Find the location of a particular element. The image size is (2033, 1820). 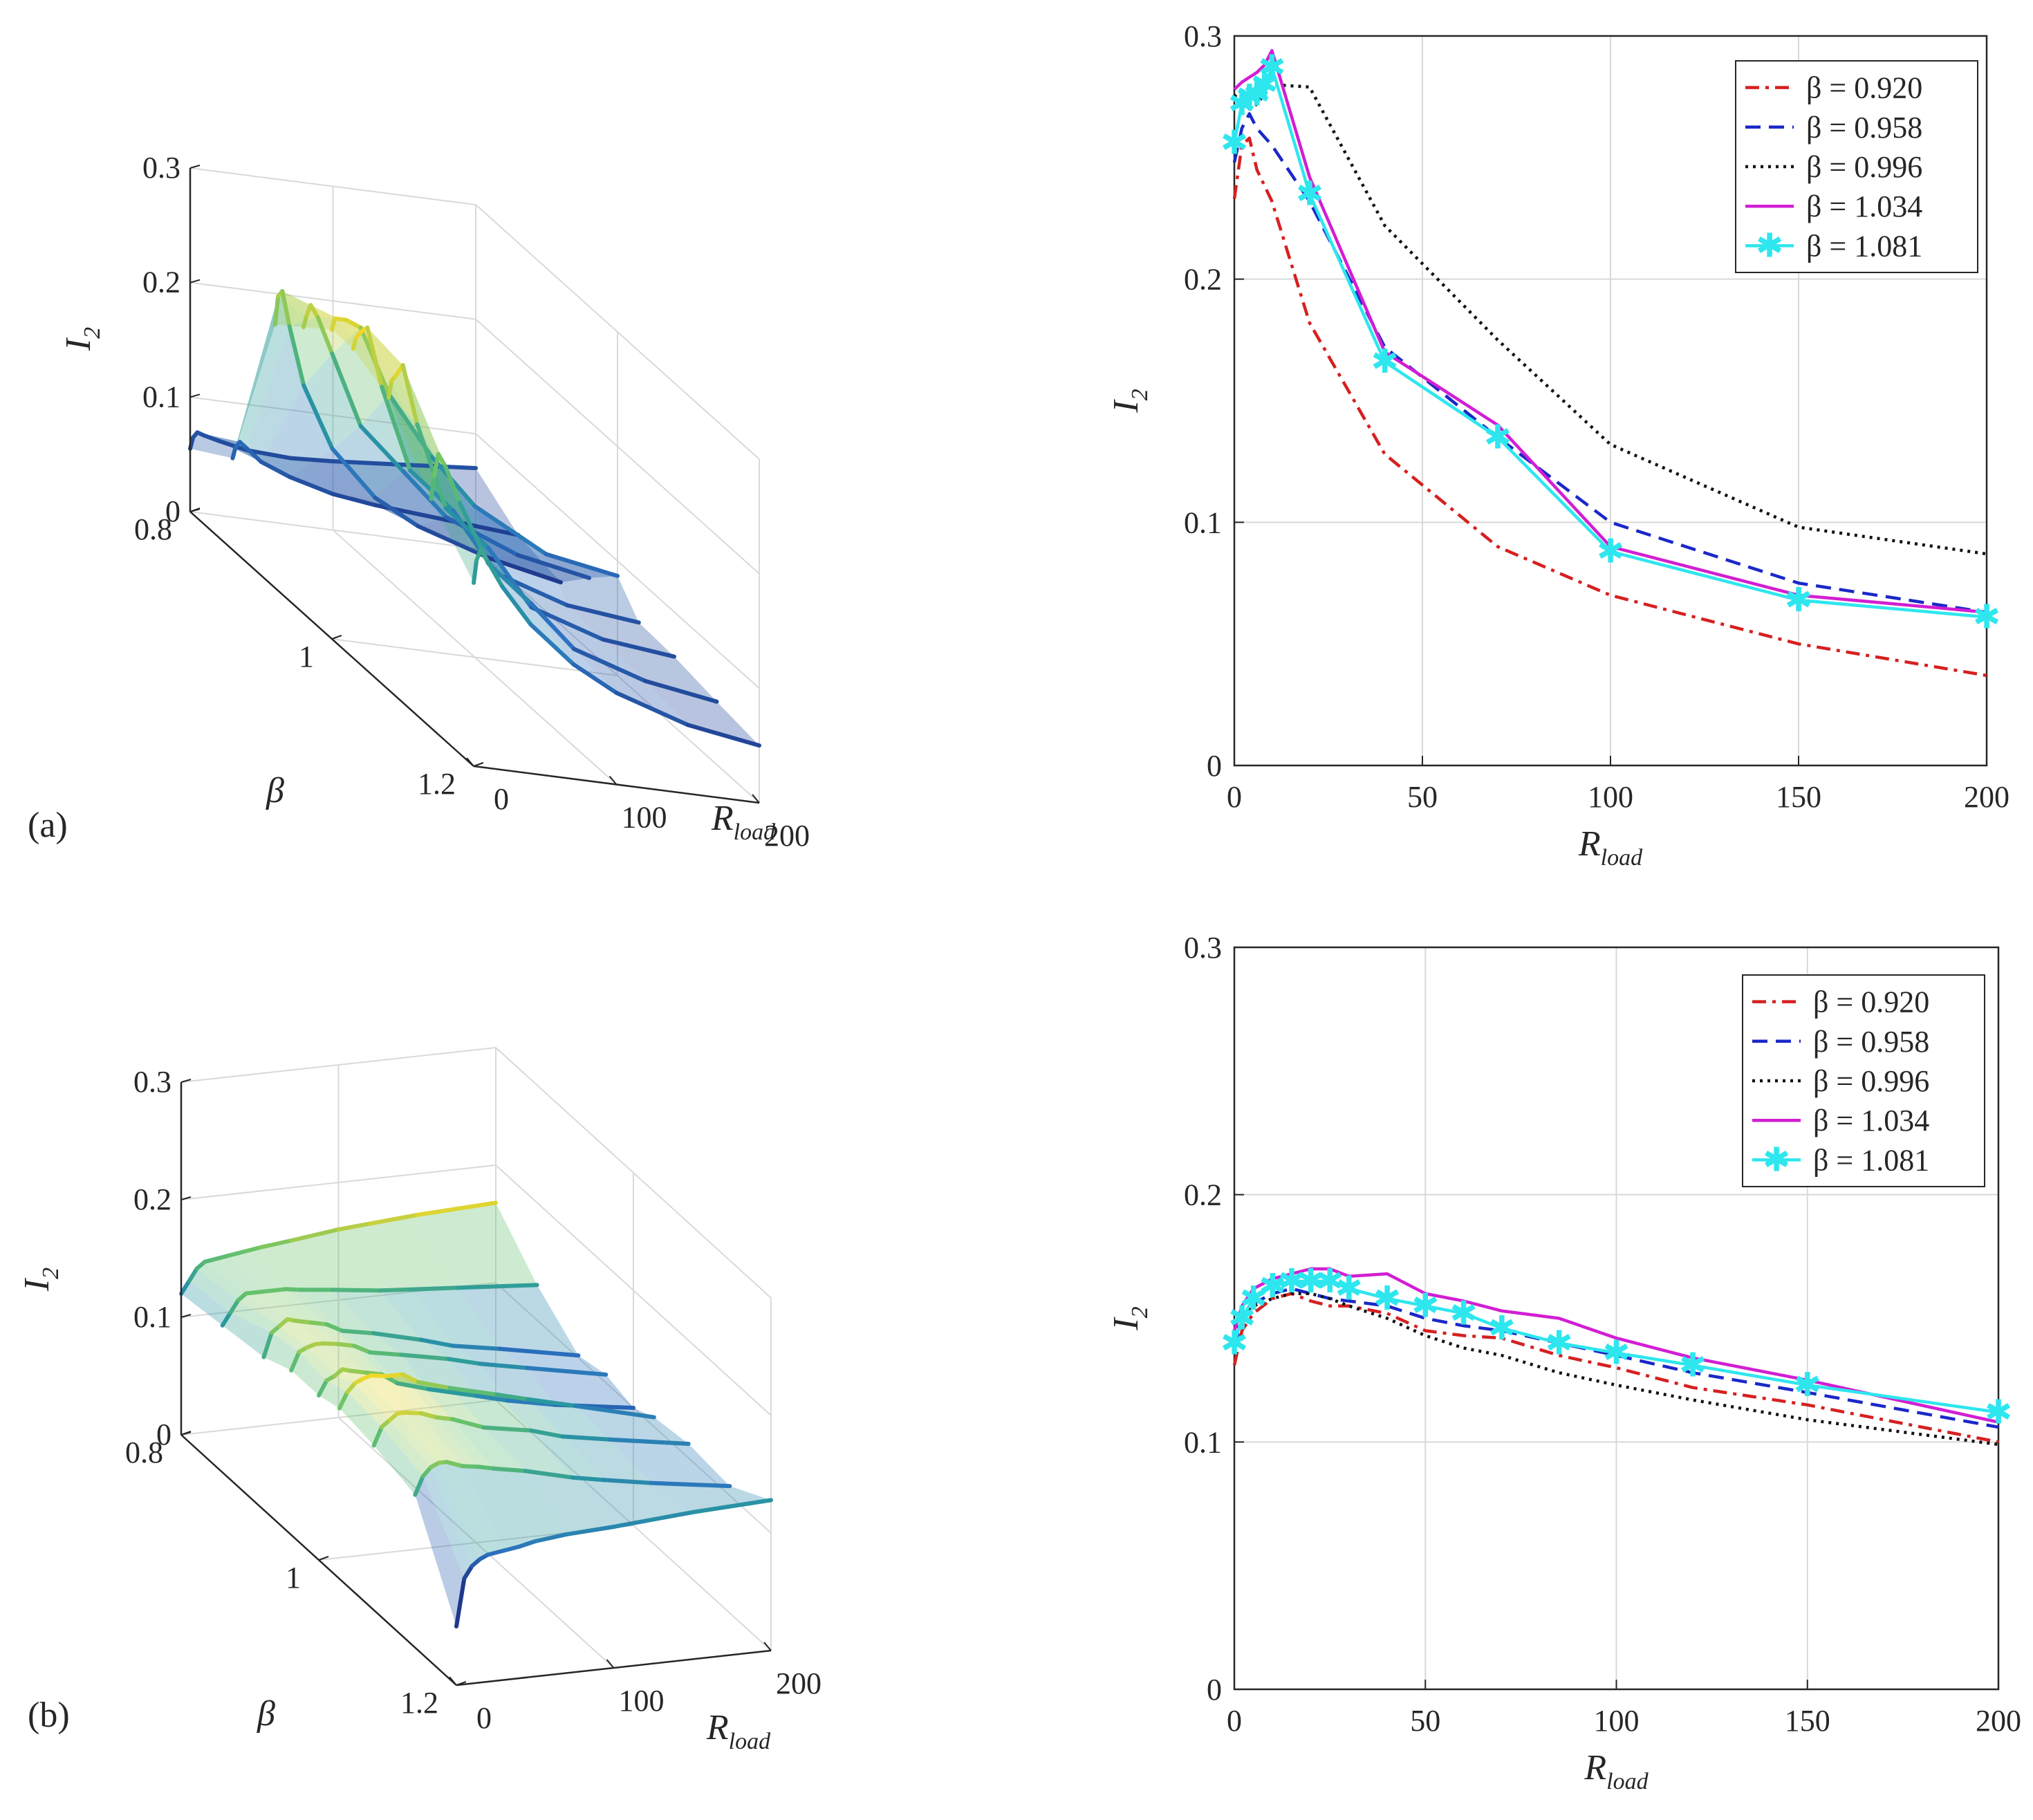

z-tick is located at coordinates (195, 281).